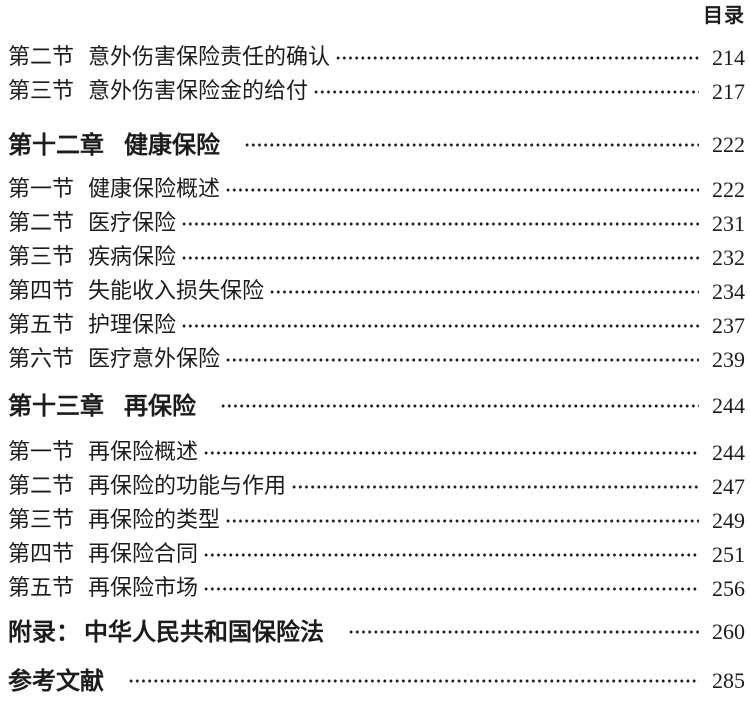  What do you see at coordinates (728, 520) in the screenshot?
I see `entry-page-number: 249` at bounding box center [728, 520].